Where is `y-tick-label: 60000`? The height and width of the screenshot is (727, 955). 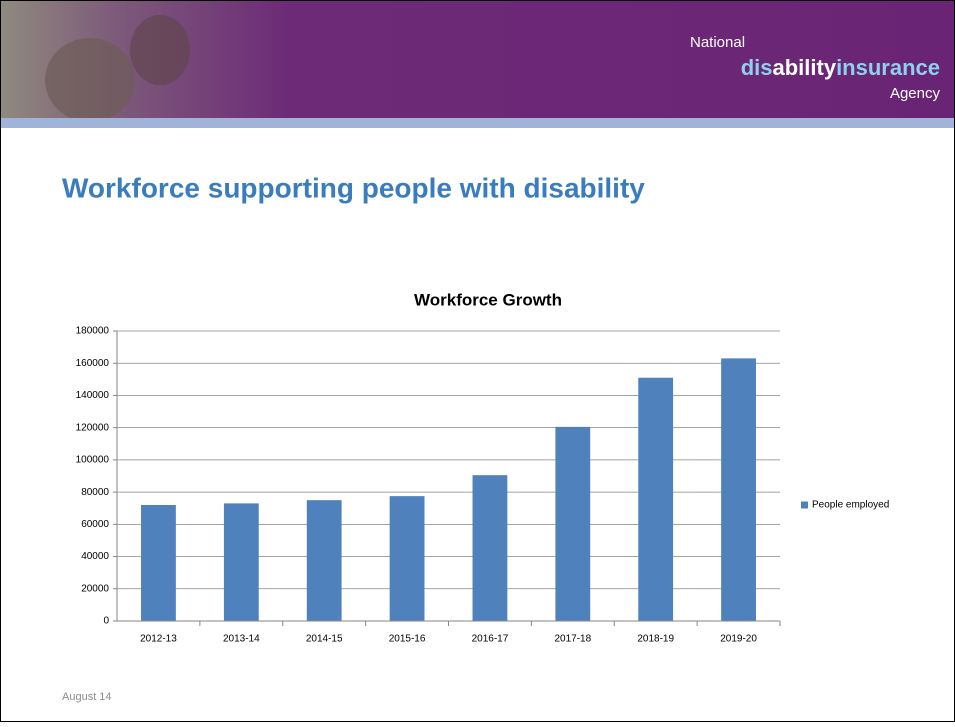 y-tick-label: 60000 is located at coordinates (95, 524).